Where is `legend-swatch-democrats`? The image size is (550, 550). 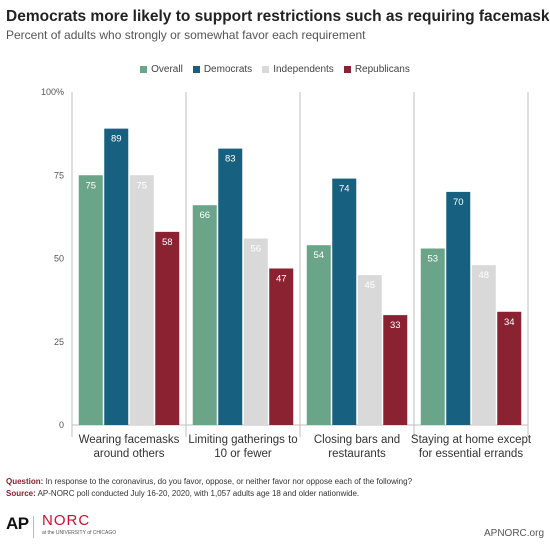
legend-swatch-democrats is located at coordinates (196, 69).